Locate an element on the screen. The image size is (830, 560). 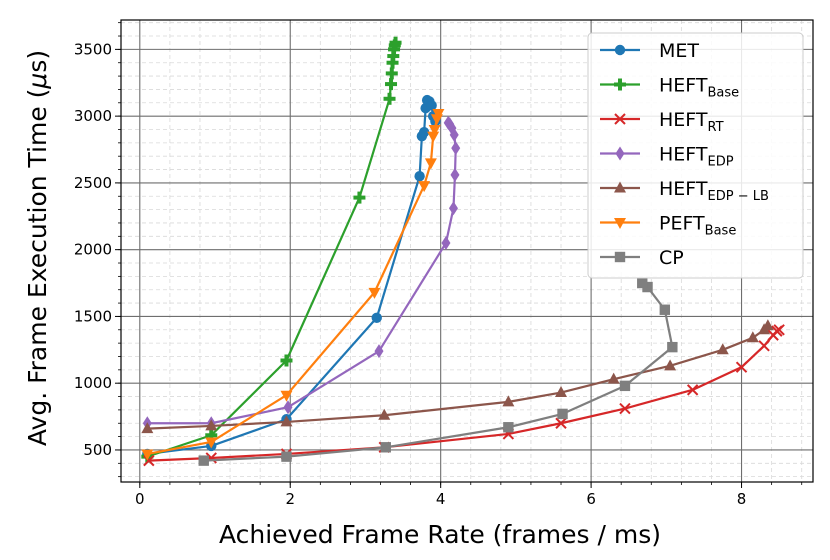
legend-item-peft-base: PEFTBase is located at coordinates (668, 226).